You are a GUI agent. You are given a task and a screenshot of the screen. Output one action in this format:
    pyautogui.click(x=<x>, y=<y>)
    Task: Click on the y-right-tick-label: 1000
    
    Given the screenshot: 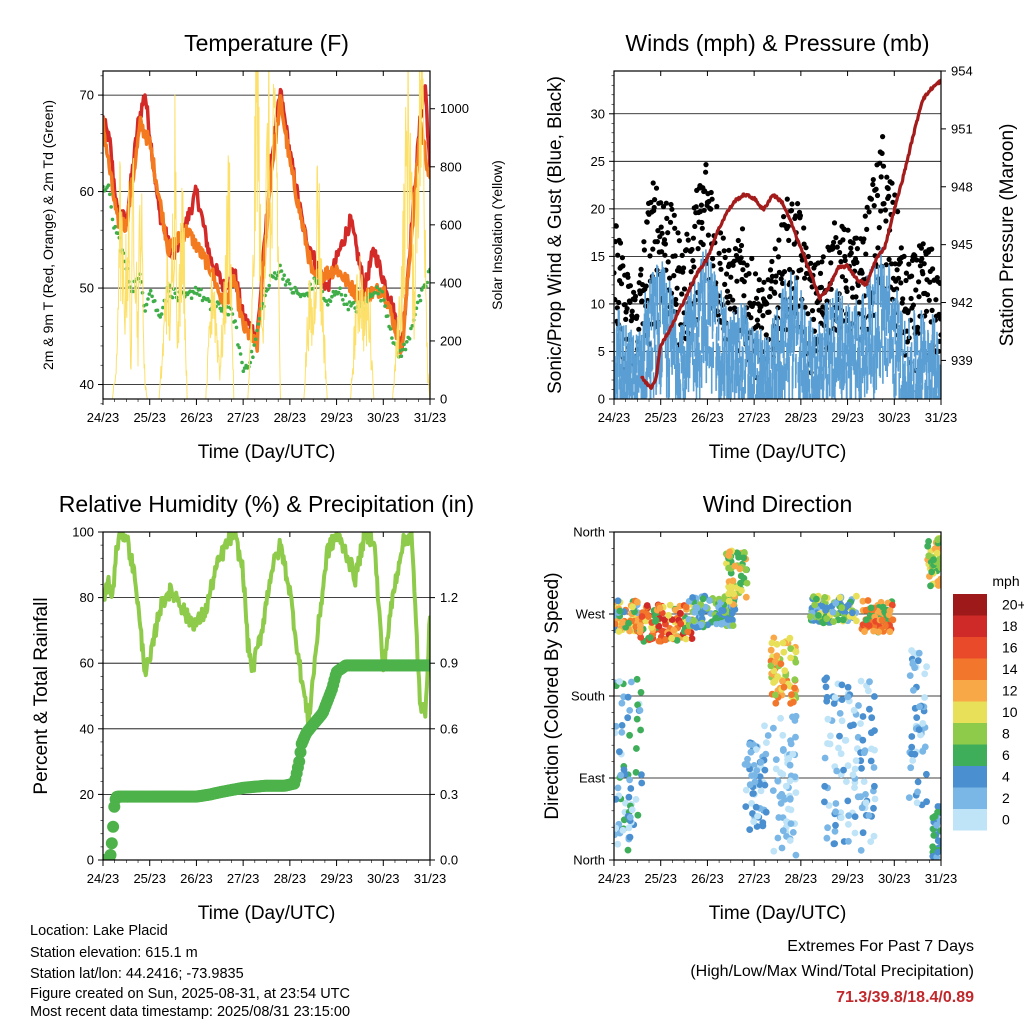 What is the action you would take?
    pyautogui.click(x=454, y=108)
    